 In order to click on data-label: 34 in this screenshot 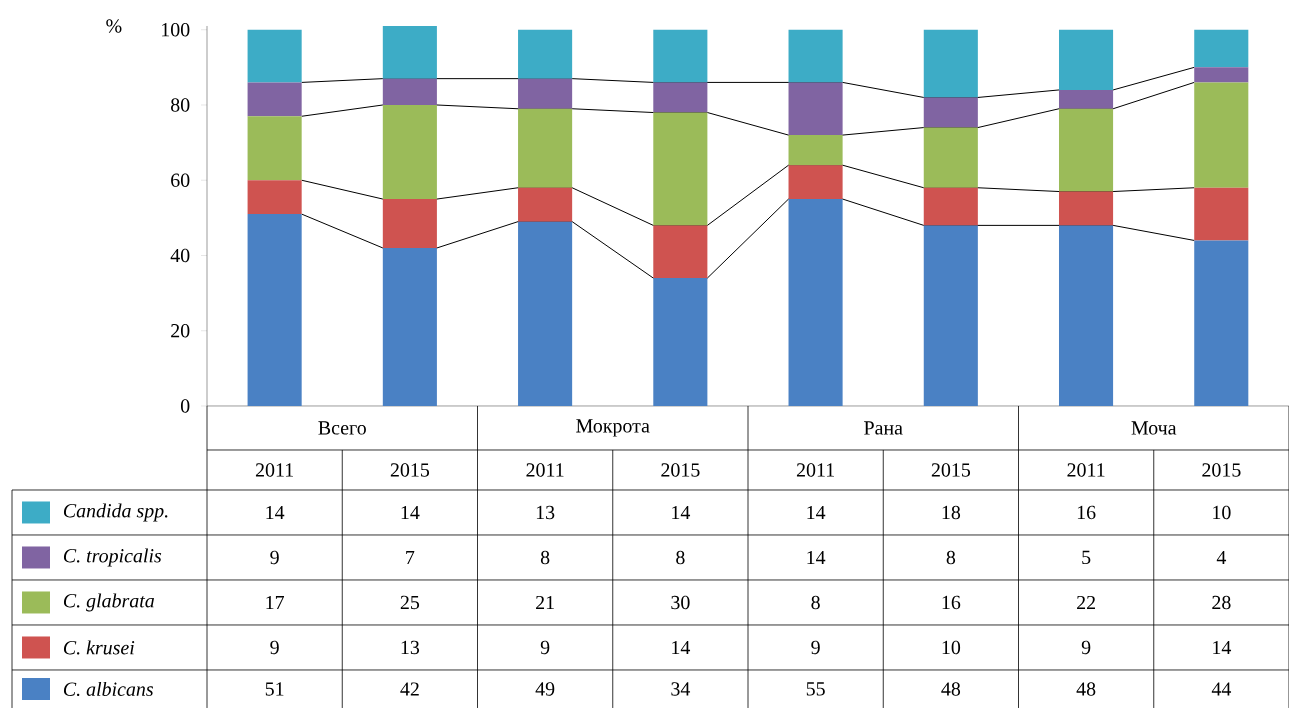, I will do `click(681, 689)`.